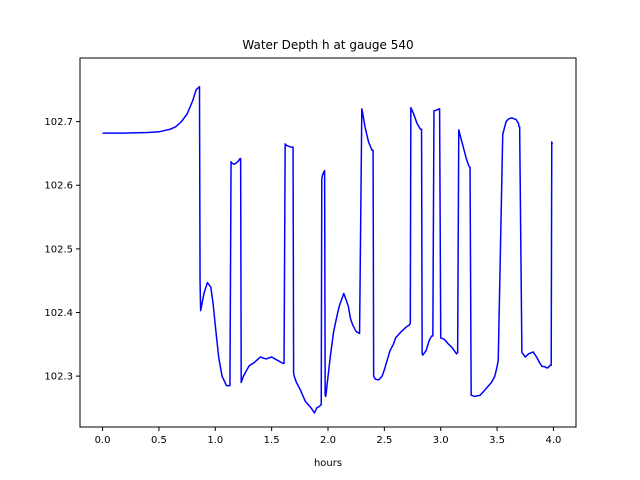  I want to click on x-tick-label: 3.0, so click(441, 440).